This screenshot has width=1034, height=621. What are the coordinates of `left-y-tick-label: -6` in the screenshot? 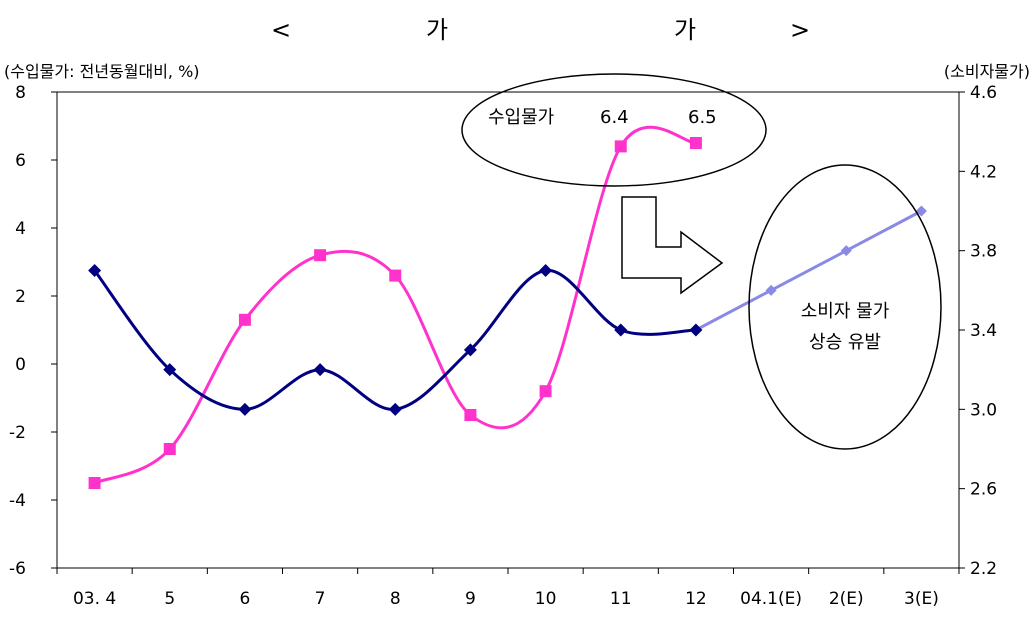 It's located at (17, 569).